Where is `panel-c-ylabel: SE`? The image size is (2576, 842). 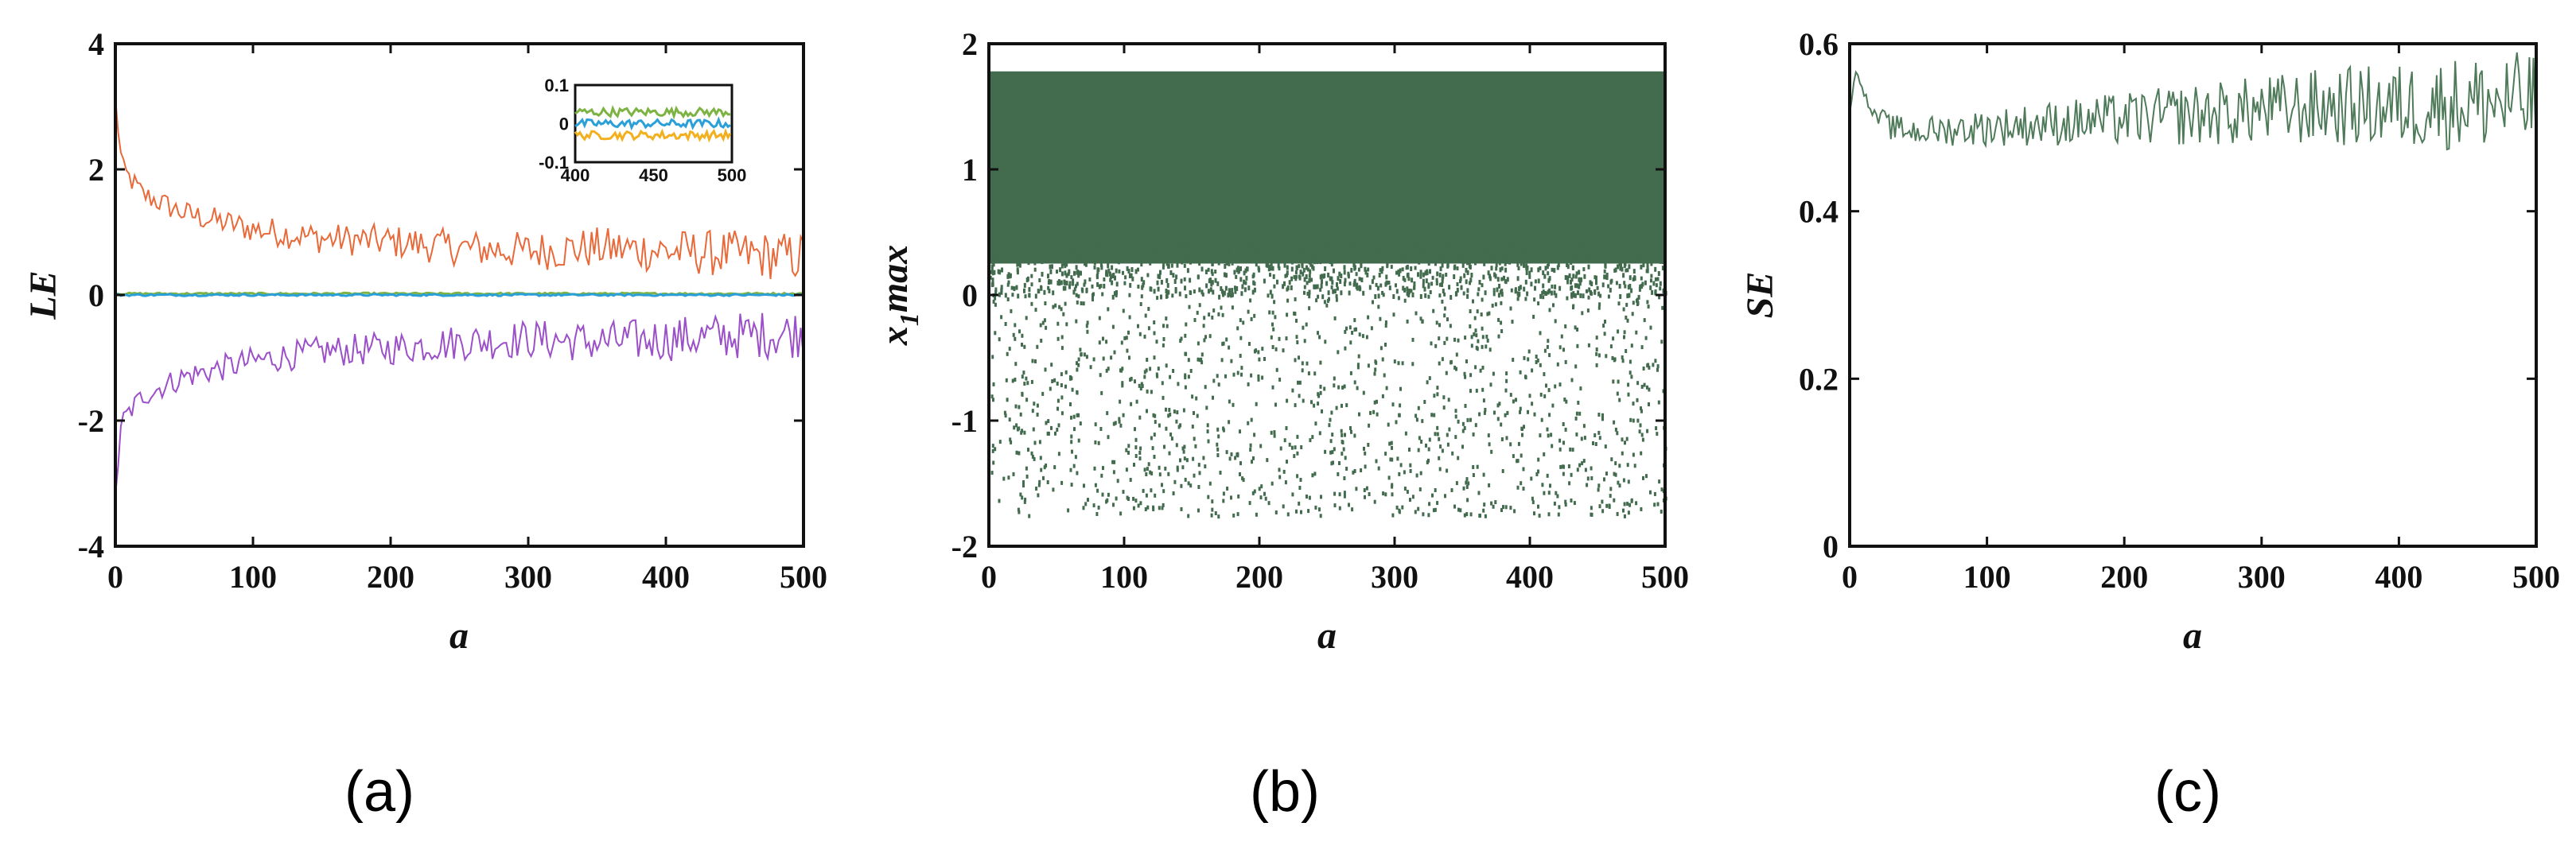
panel-c-ylabel: SE is located at coordinates (1760, 295).